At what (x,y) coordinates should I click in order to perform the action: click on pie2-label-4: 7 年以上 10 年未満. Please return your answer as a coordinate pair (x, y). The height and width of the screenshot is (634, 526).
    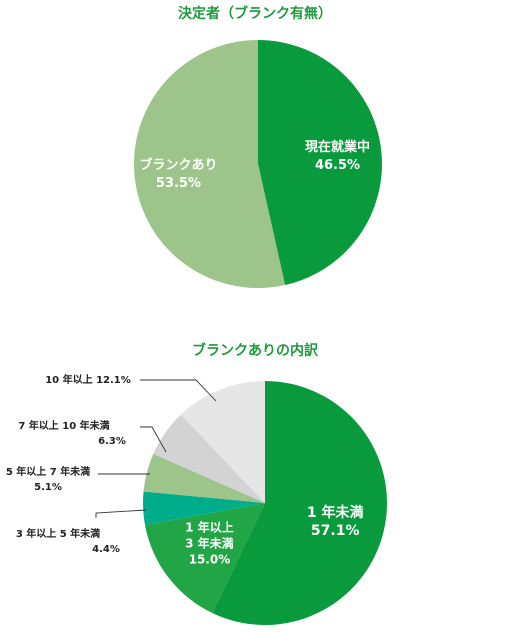
    Looking at the image, I should click on (63, 425).